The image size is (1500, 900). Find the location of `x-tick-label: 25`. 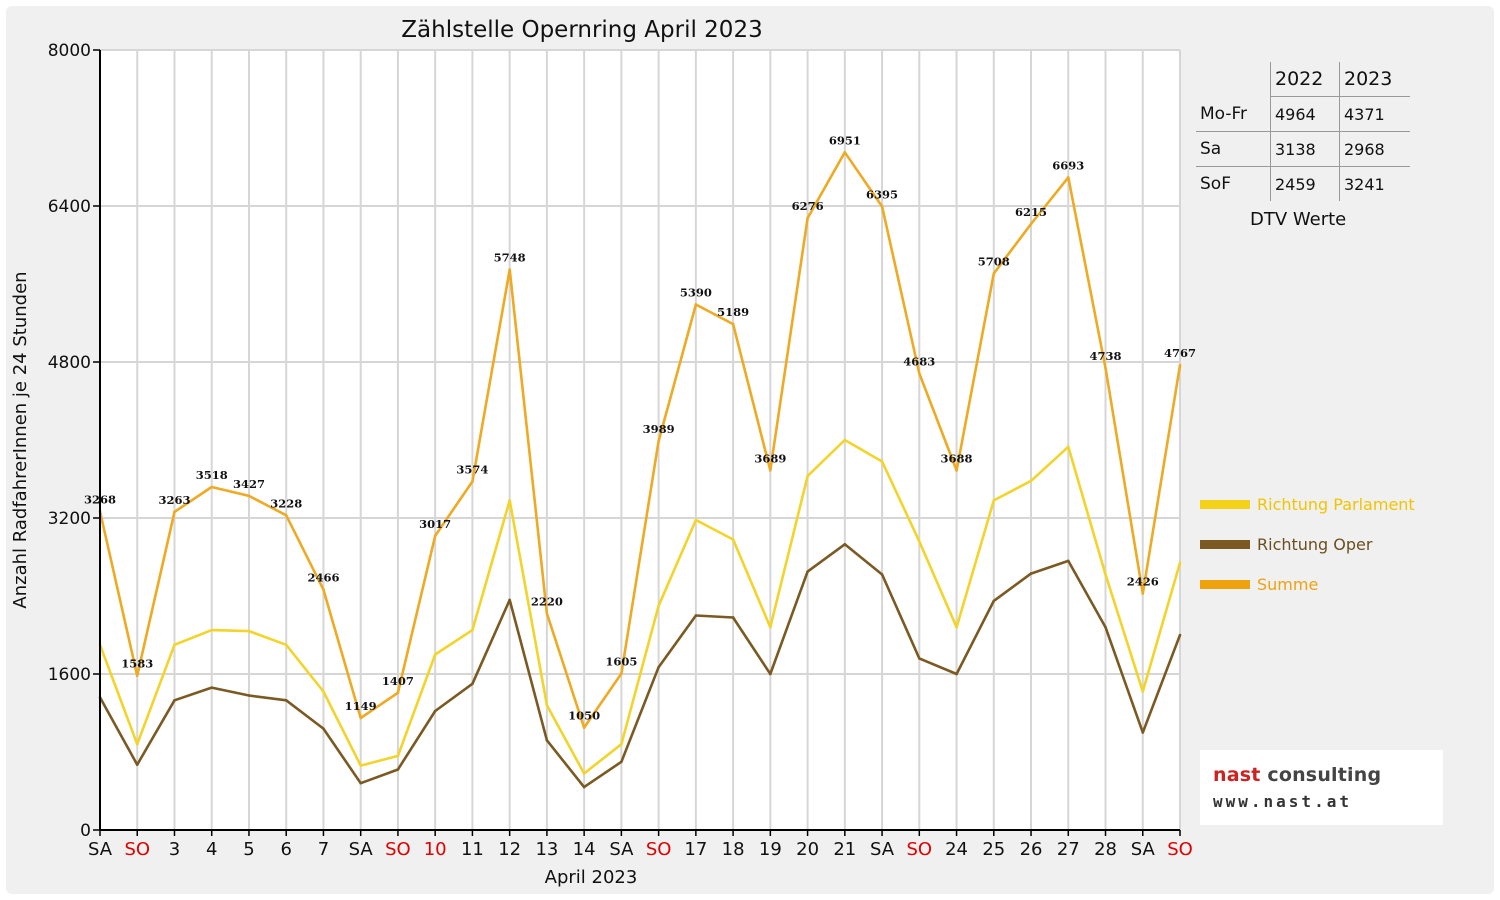

x-tick-label: 25 is located at coordinates (993, 849).